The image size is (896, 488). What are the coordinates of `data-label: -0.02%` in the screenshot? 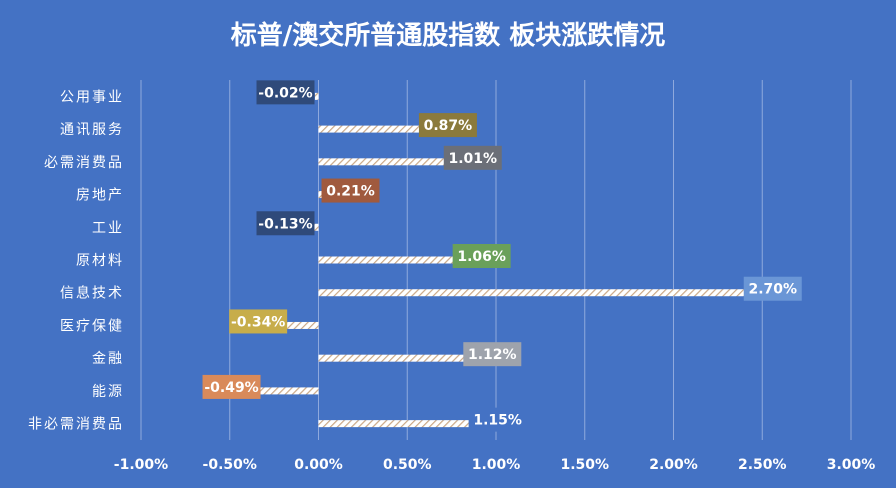 It's located at (285, 92).